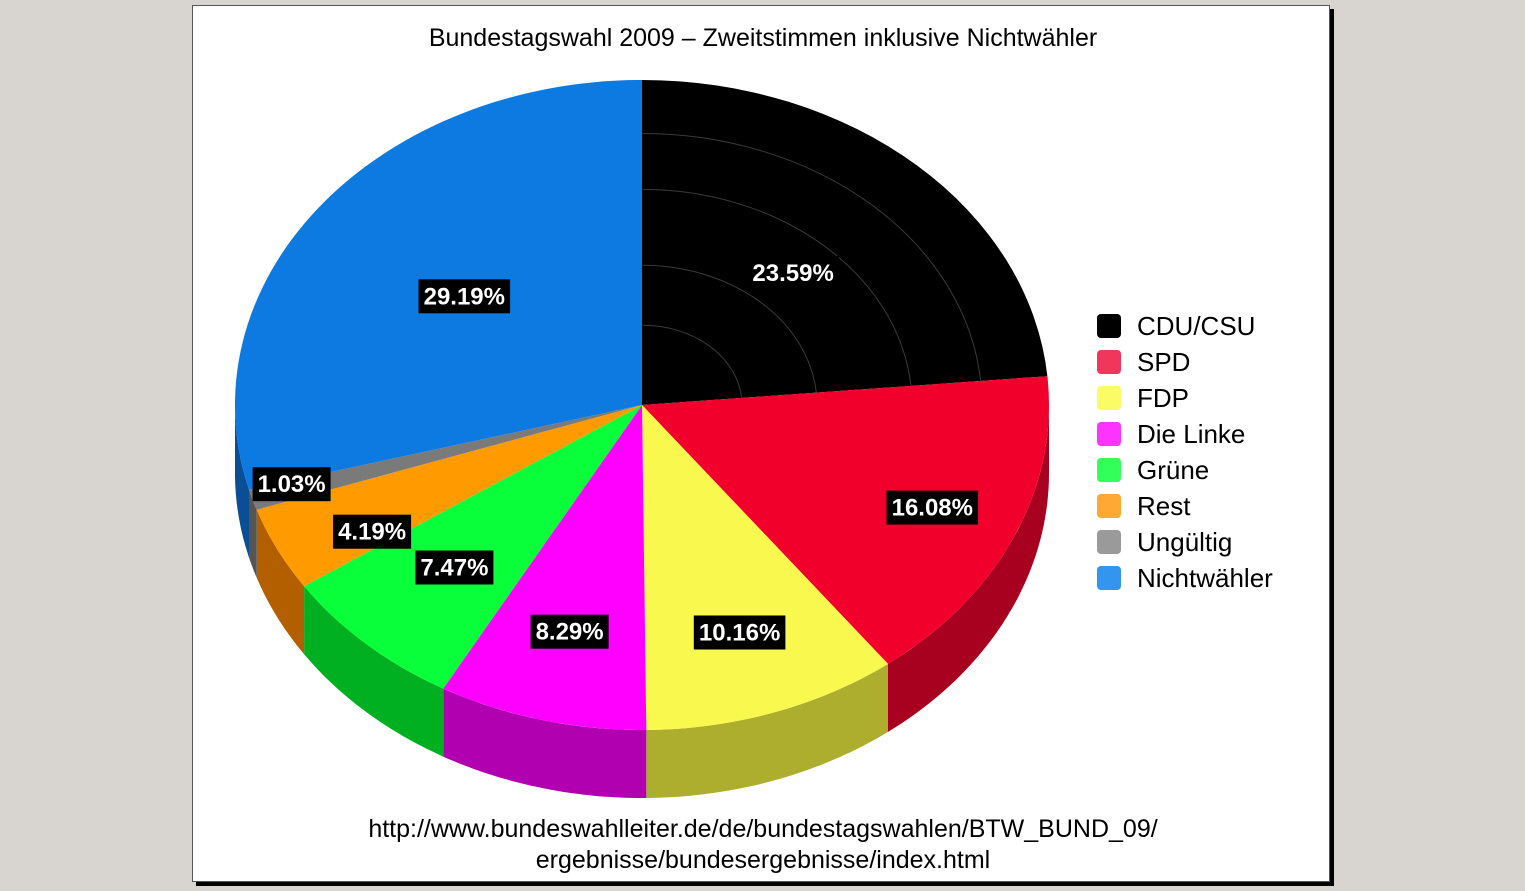 The width and height of the screenshot is (1525, 891). Describe the element at coordinates (845, 520) in the screenshot. I see `pie-slice-spd` at that location.